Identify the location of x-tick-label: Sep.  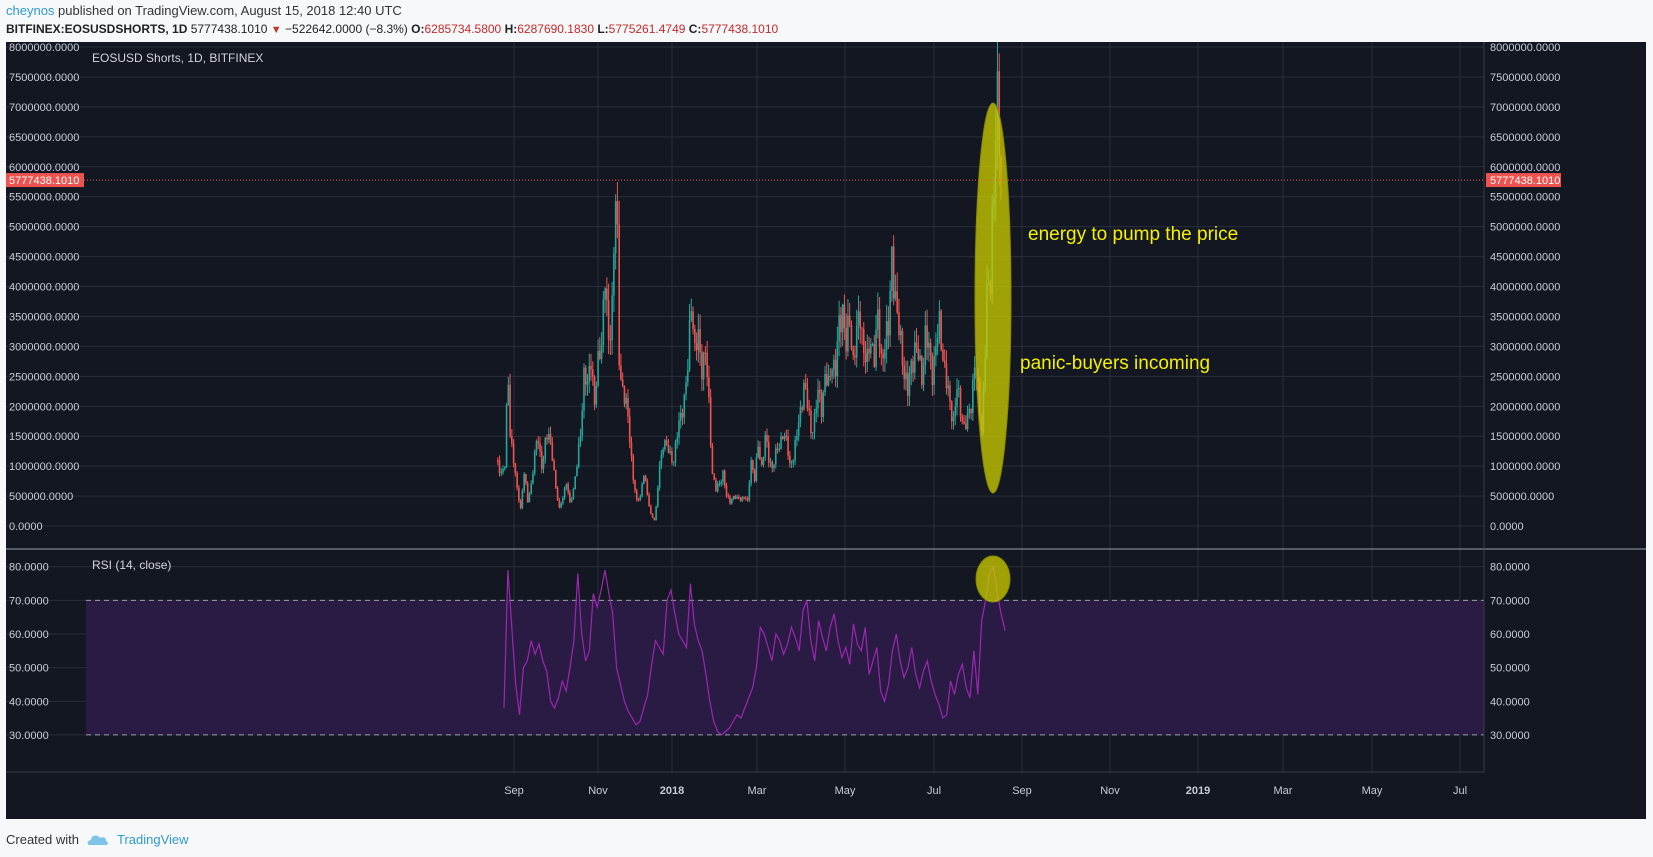
(514, 791).